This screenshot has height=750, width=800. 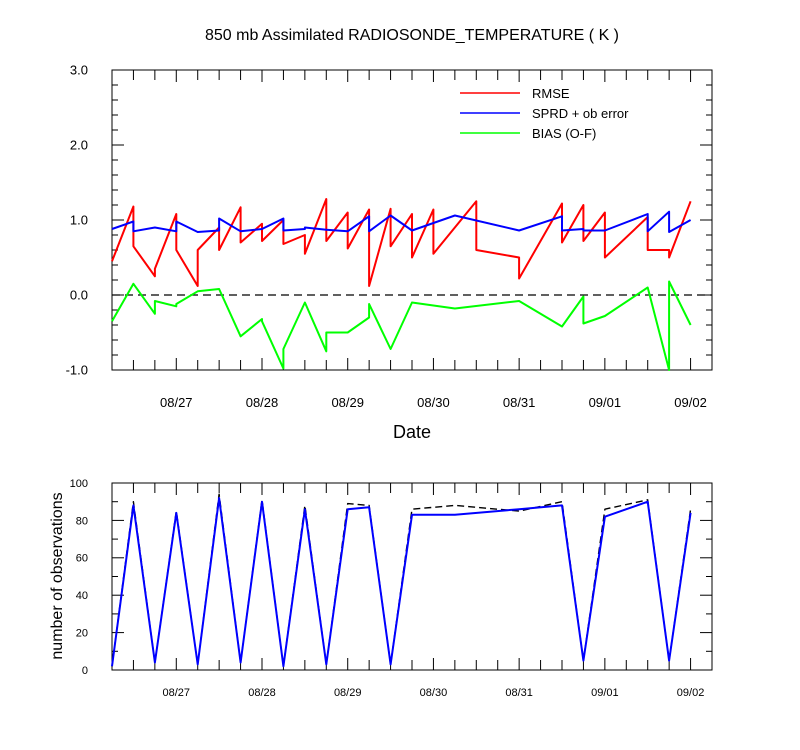 I want to click on y-tick-label-40: 40, so click(x=82, y=596).